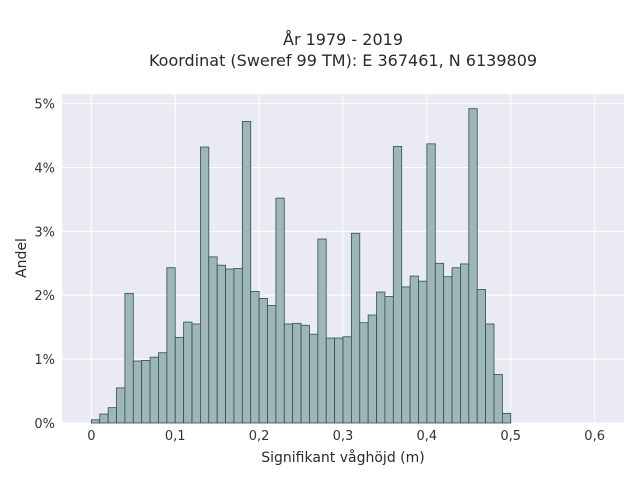  I want to click on x-tick-label: 0,3, so click(343, 436).